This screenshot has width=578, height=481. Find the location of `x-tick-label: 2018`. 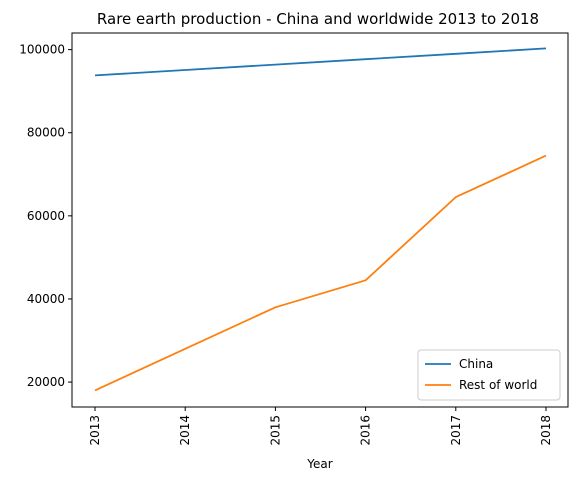

x-tick-label: 2018 is located at coordinates (546, 430).